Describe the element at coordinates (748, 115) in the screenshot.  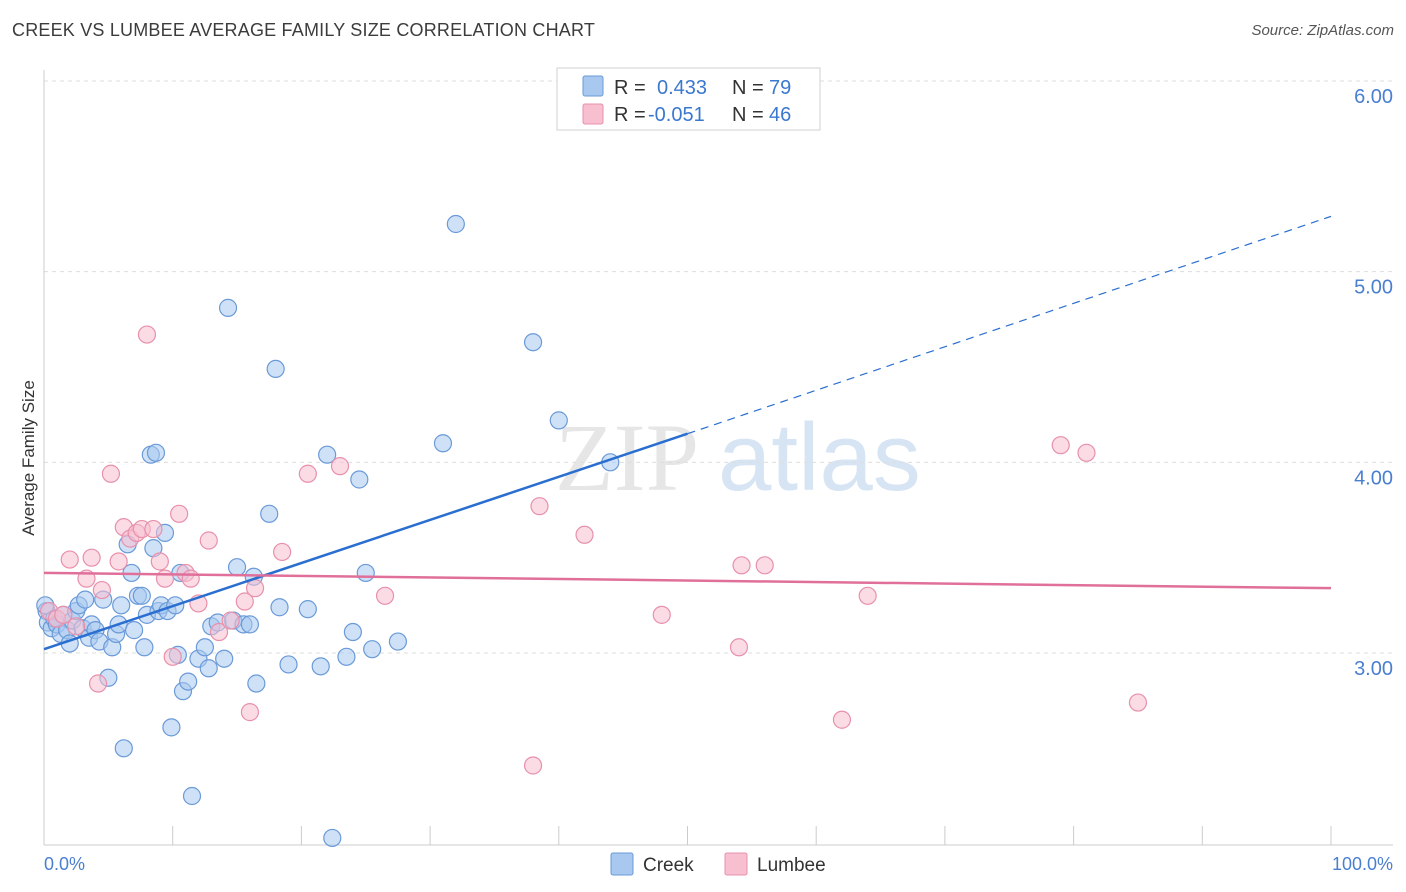
I see `legend-n-label-lumbee: N =` at that location.